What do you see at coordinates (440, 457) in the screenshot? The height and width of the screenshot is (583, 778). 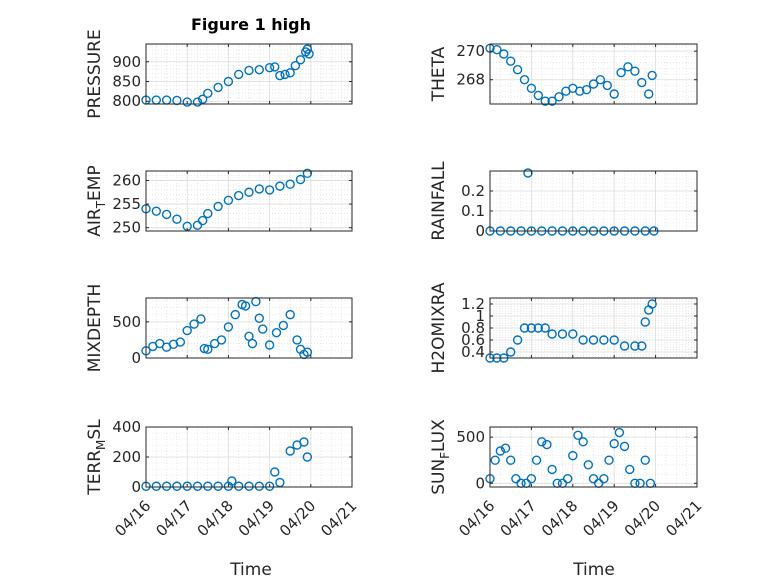 I see `y-axis-label: SUNFLUX` at bounding box center [440, 457].